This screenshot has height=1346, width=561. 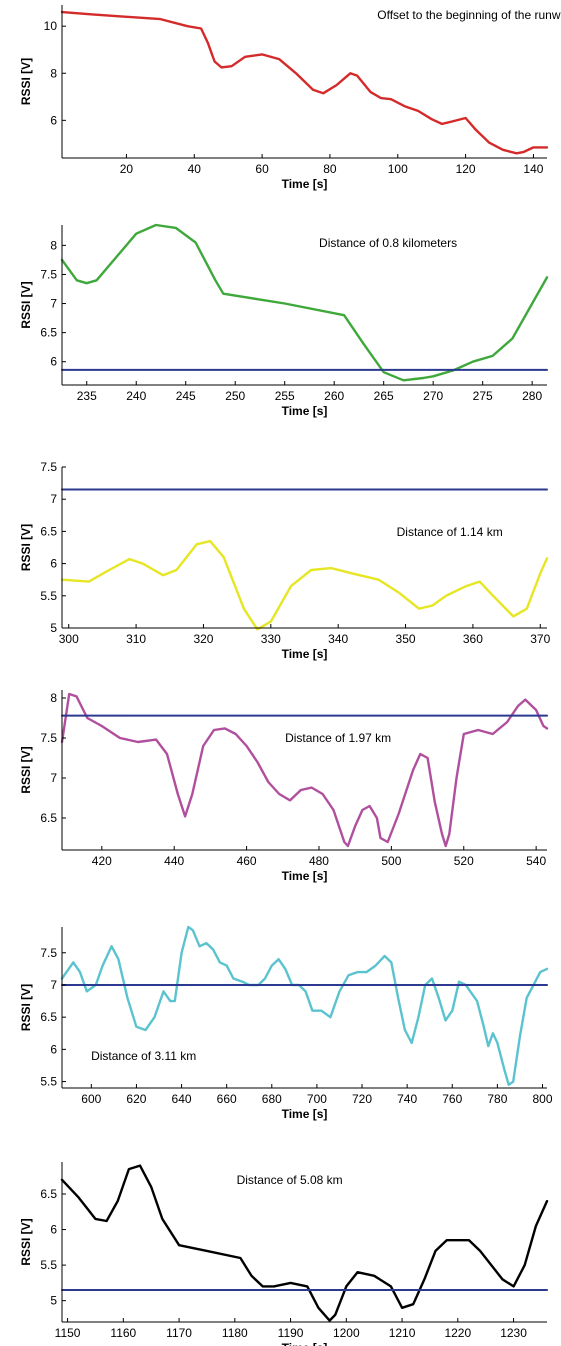 What do you see at coordinates (127, 169) in the screenshot?
I see `x-tick-label: 20` at bounding box center [127, 169].